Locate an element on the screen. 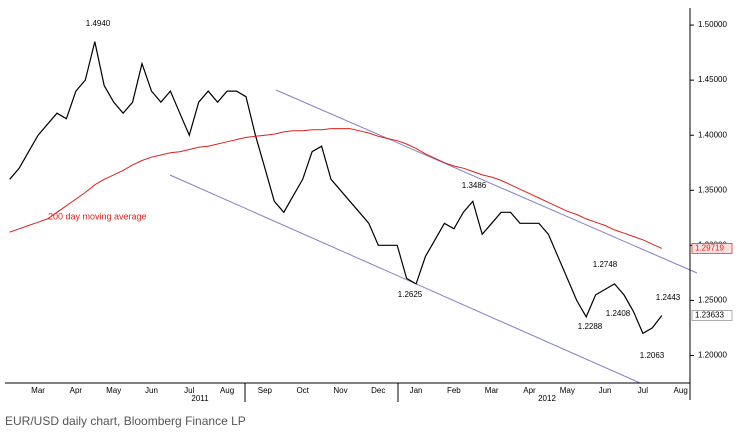 The image size is (752, 433). y-tick-label: 1.40000 is located at coordinates (712, 134).